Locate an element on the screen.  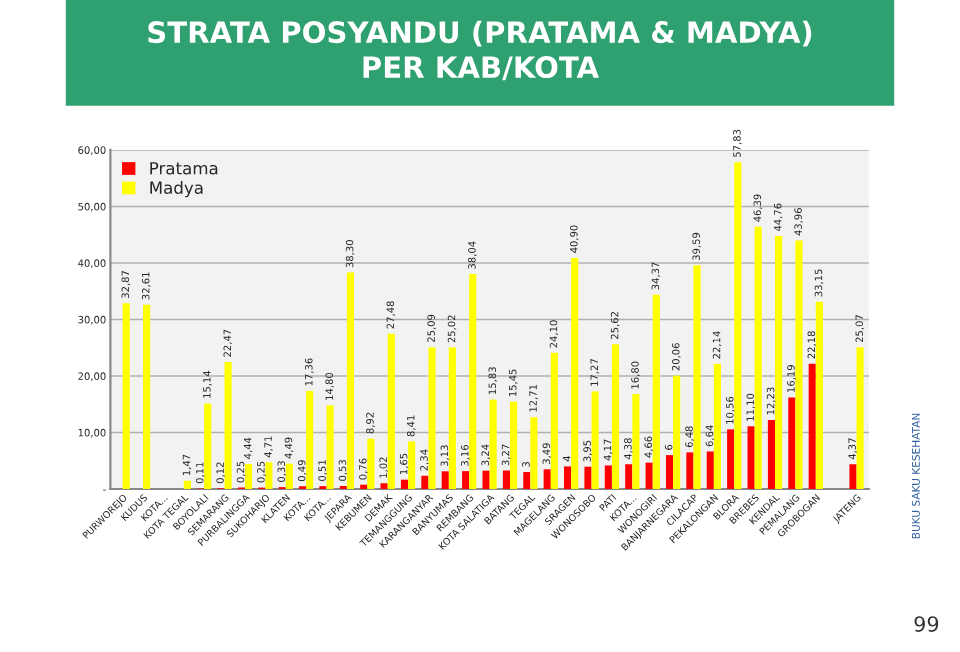
legend-label: Madya is located at coordinates (176, 189).